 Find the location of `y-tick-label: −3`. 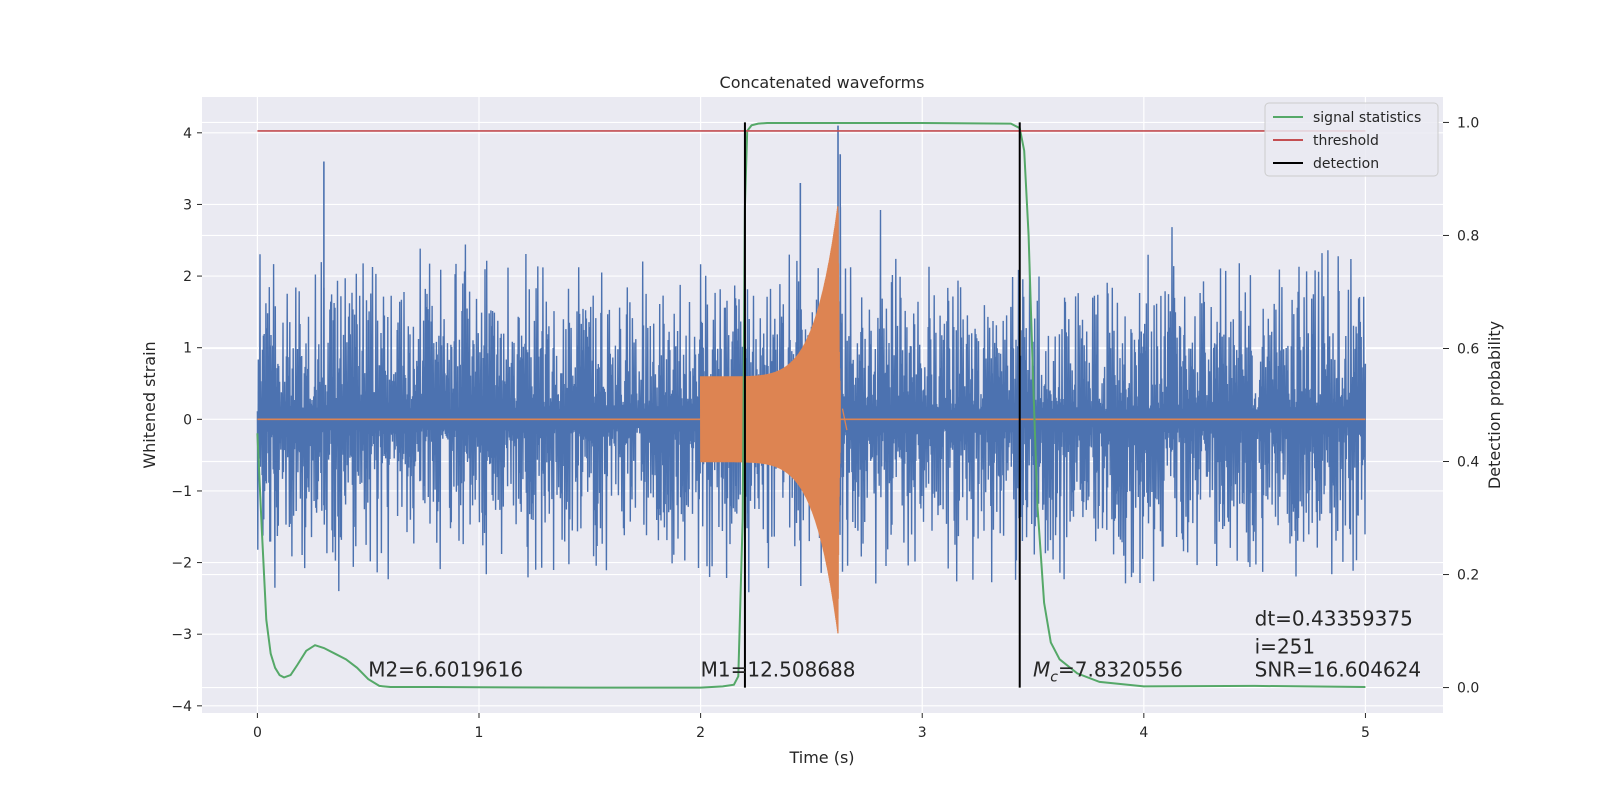

y-tick-label: −3 is located at coordinates (181, 635).